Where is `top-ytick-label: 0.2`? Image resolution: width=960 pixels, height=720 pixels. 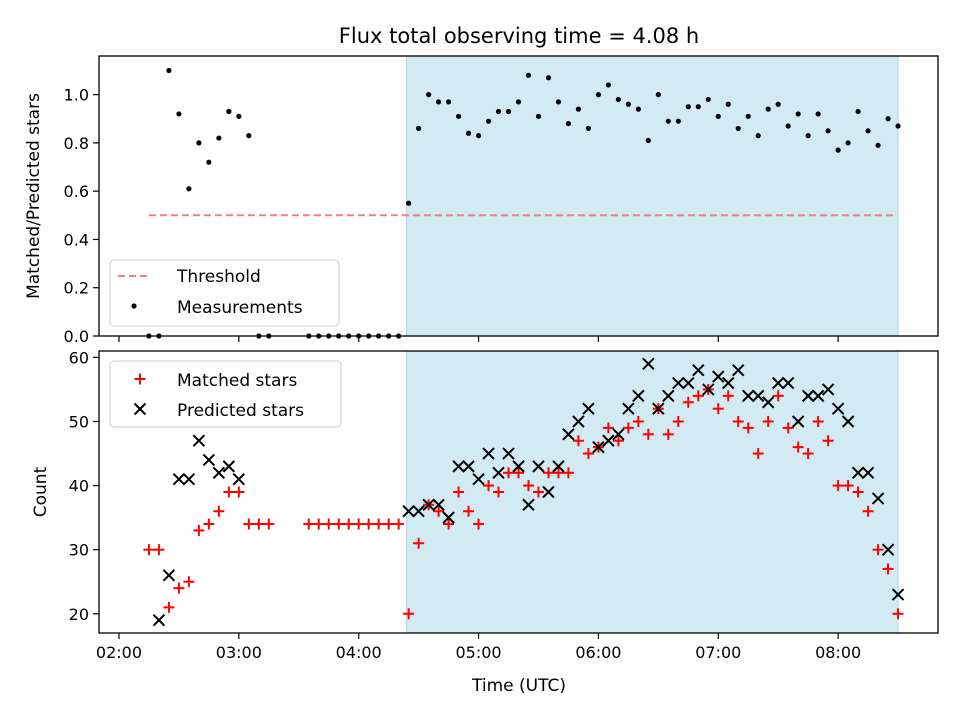 top-ytick-label: 0.2 is located at coordinates (76, 288).